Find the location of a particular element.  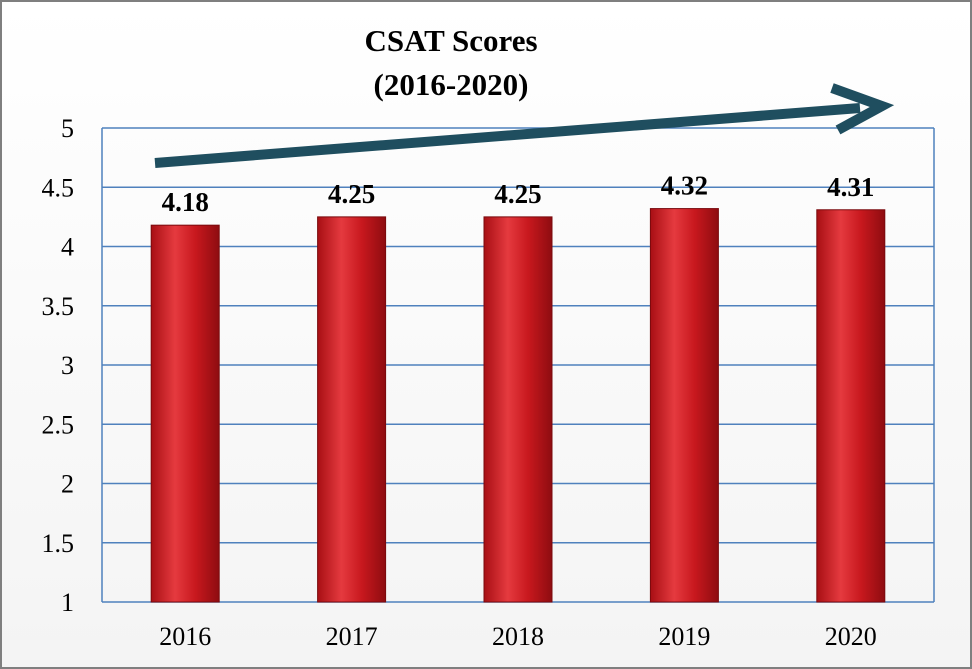

y-tick-label: 2.5 is located at coordinates (58, 424).